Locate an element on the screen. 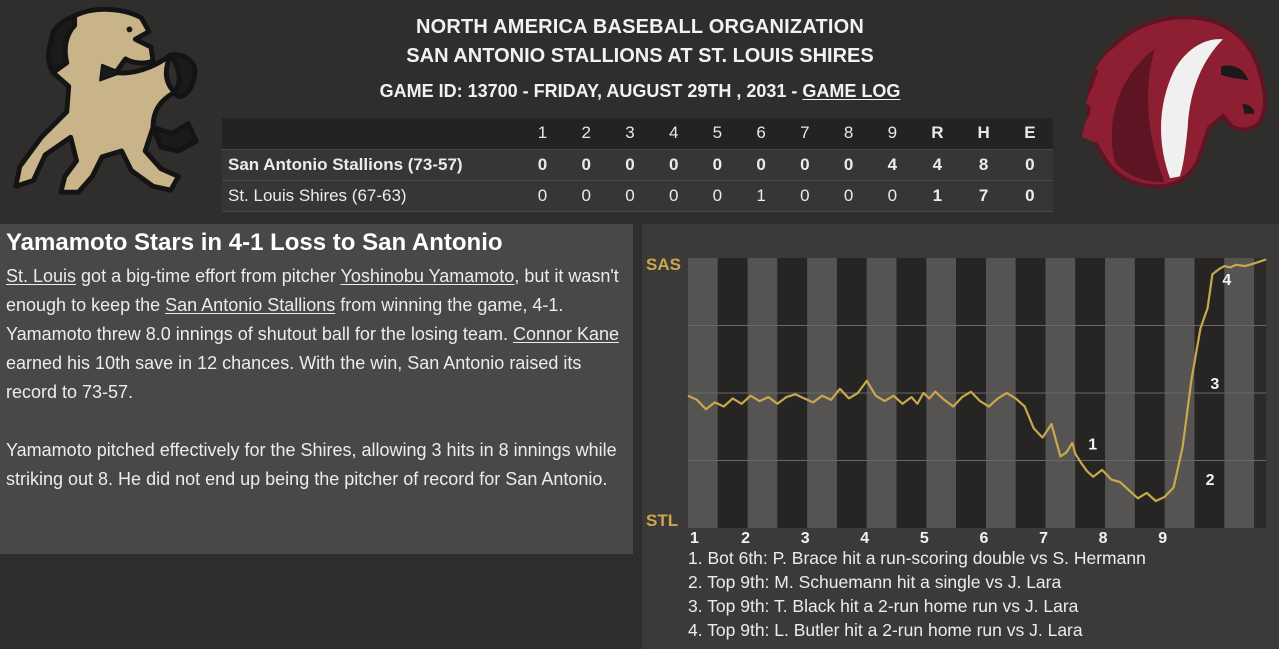  recap-text: , but it wasn't enough to keep the is located at coordinates (312, 290).